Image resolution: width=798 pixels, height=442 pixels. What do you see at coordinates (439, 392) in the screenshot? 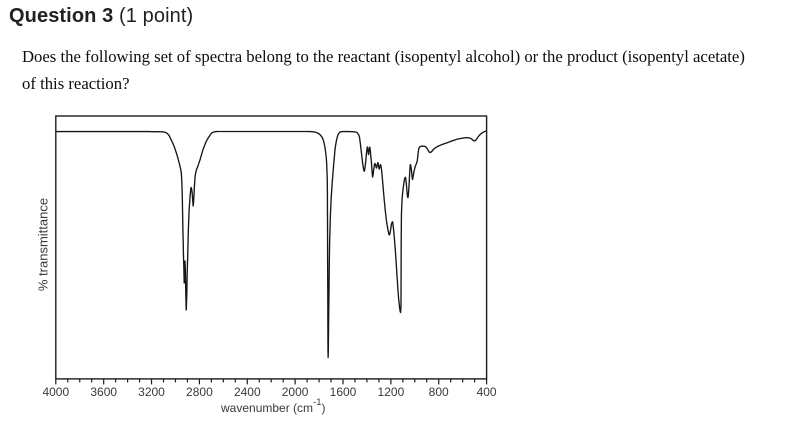
I see `svg-text: 800` at bounding box center [439, 392].